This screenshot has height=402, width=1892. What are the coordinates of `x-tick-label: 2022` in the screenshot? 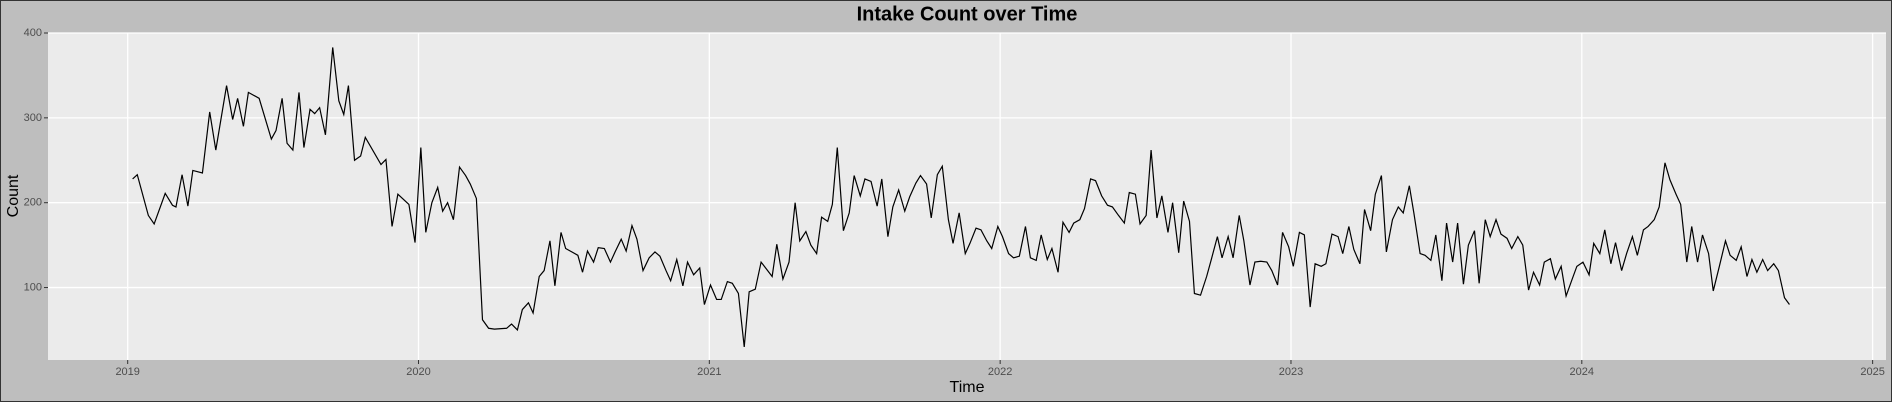 It's located at (1000, 372).